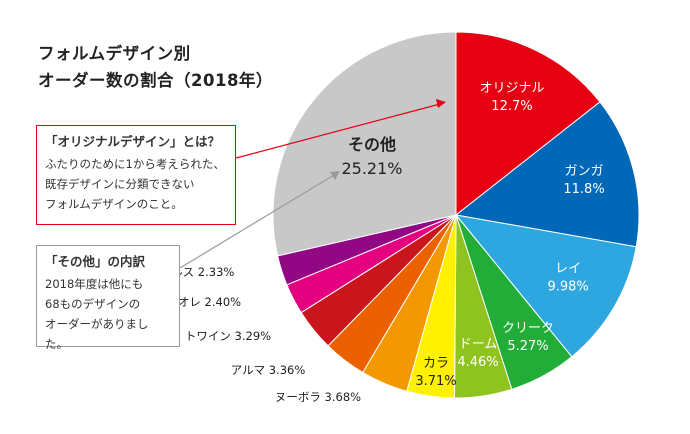  What do you see at coordinates (372, 144) in the screenshot?
I see `slice-name-11: その他` at bounding box center [372, 144].